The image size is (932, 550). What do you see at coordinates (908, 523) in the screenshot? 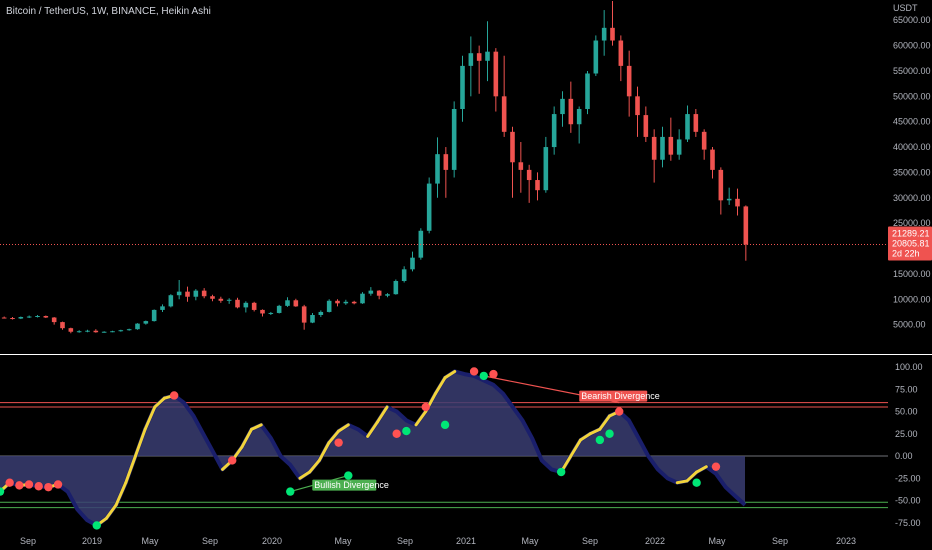
I see `osc-tick-label: -75.00` at bounding box center [908, 523].